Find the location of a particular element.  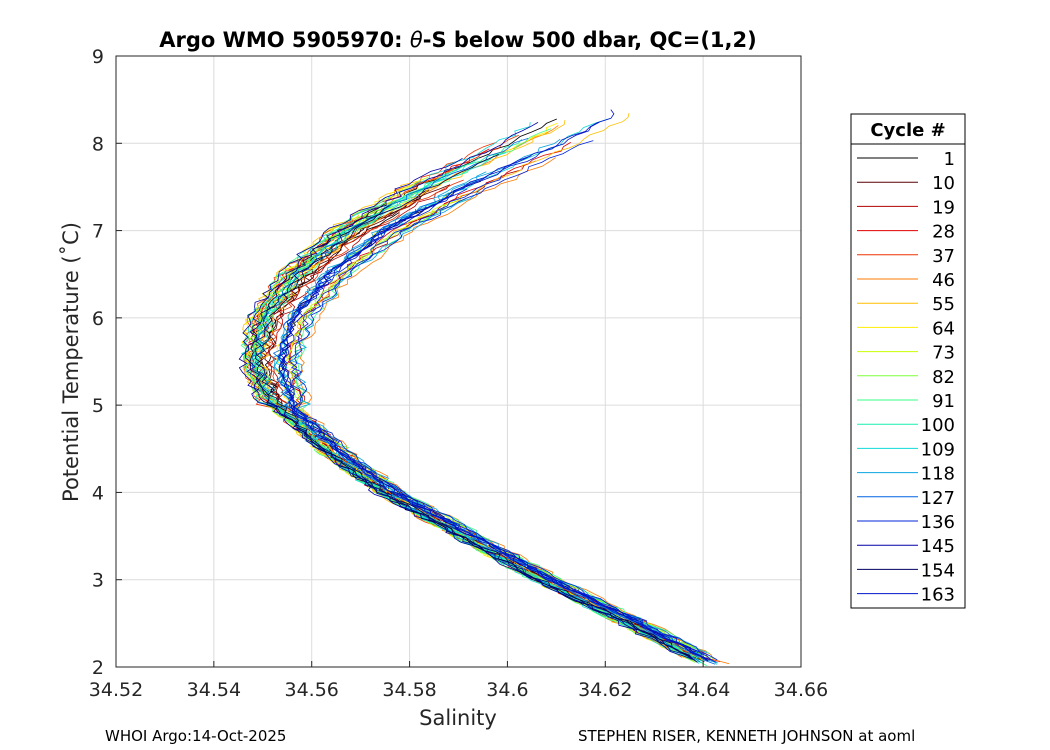

y-tick-label: 7 is located at coordinates (98, 232).